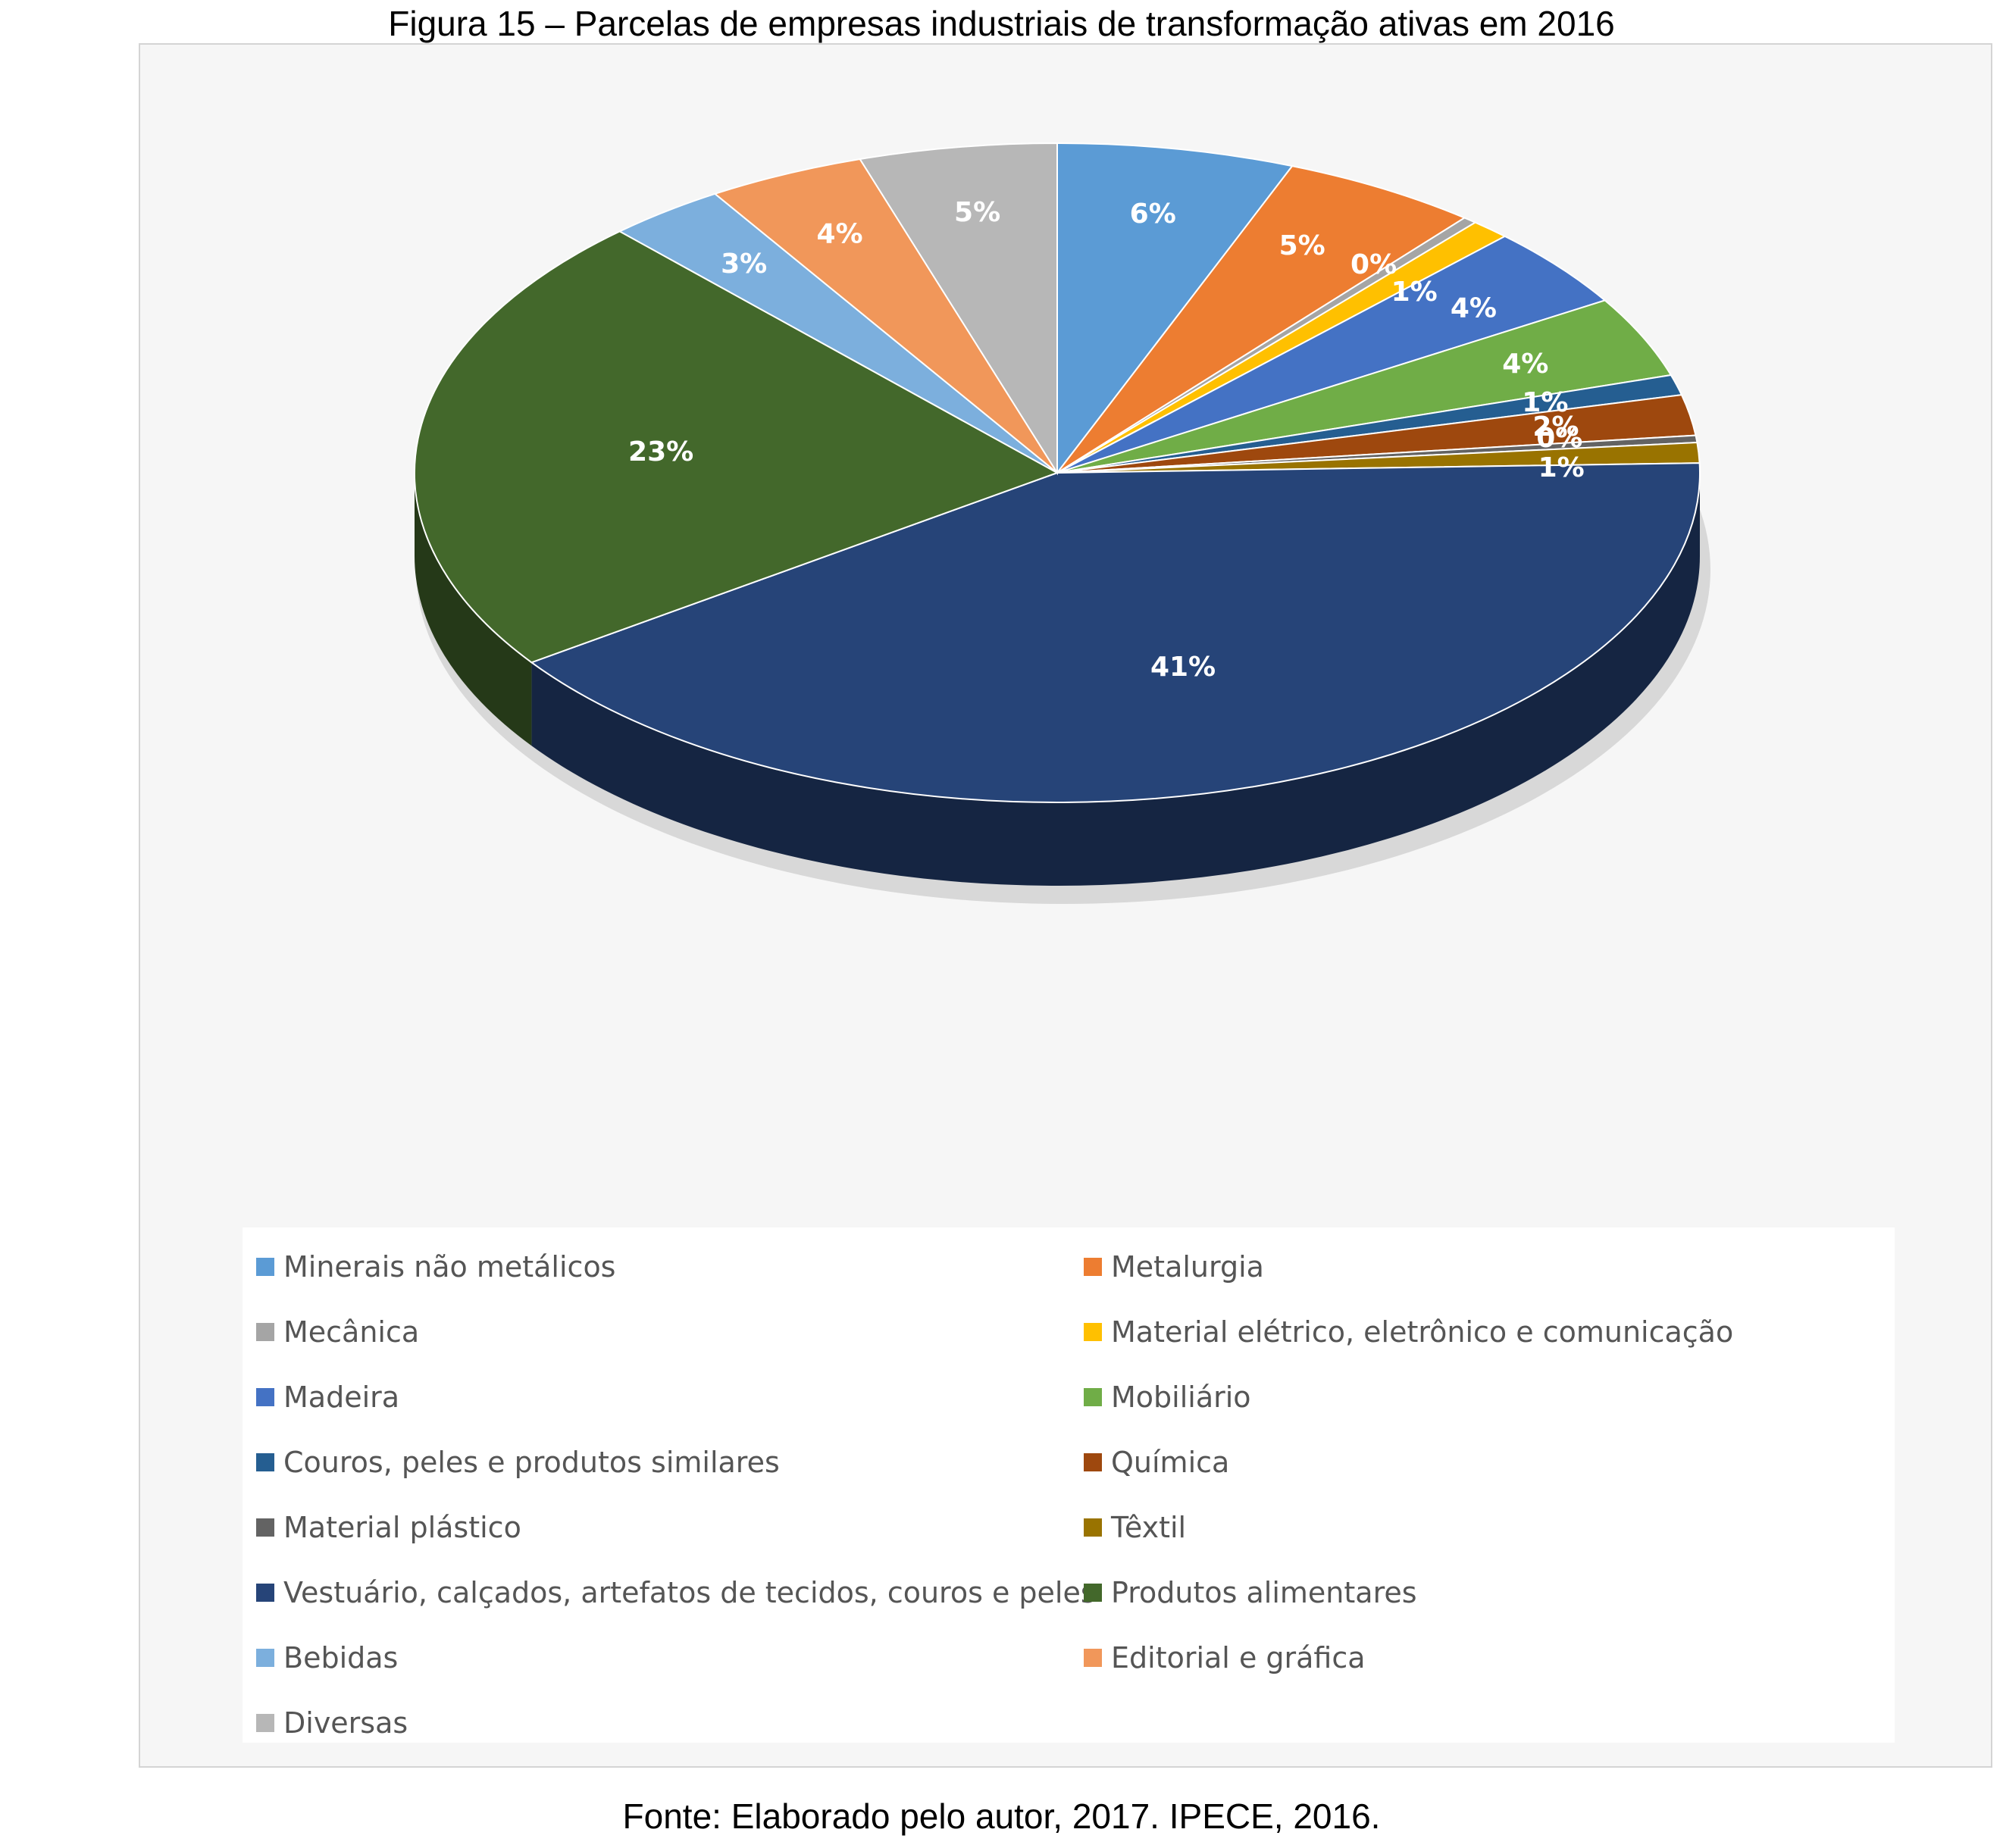 The width and height of the screenshot is (2003, 1848). I want to click on data-label-material-eletrico-eletronico-e-comunicacao: 1%, so click(1414, 292).